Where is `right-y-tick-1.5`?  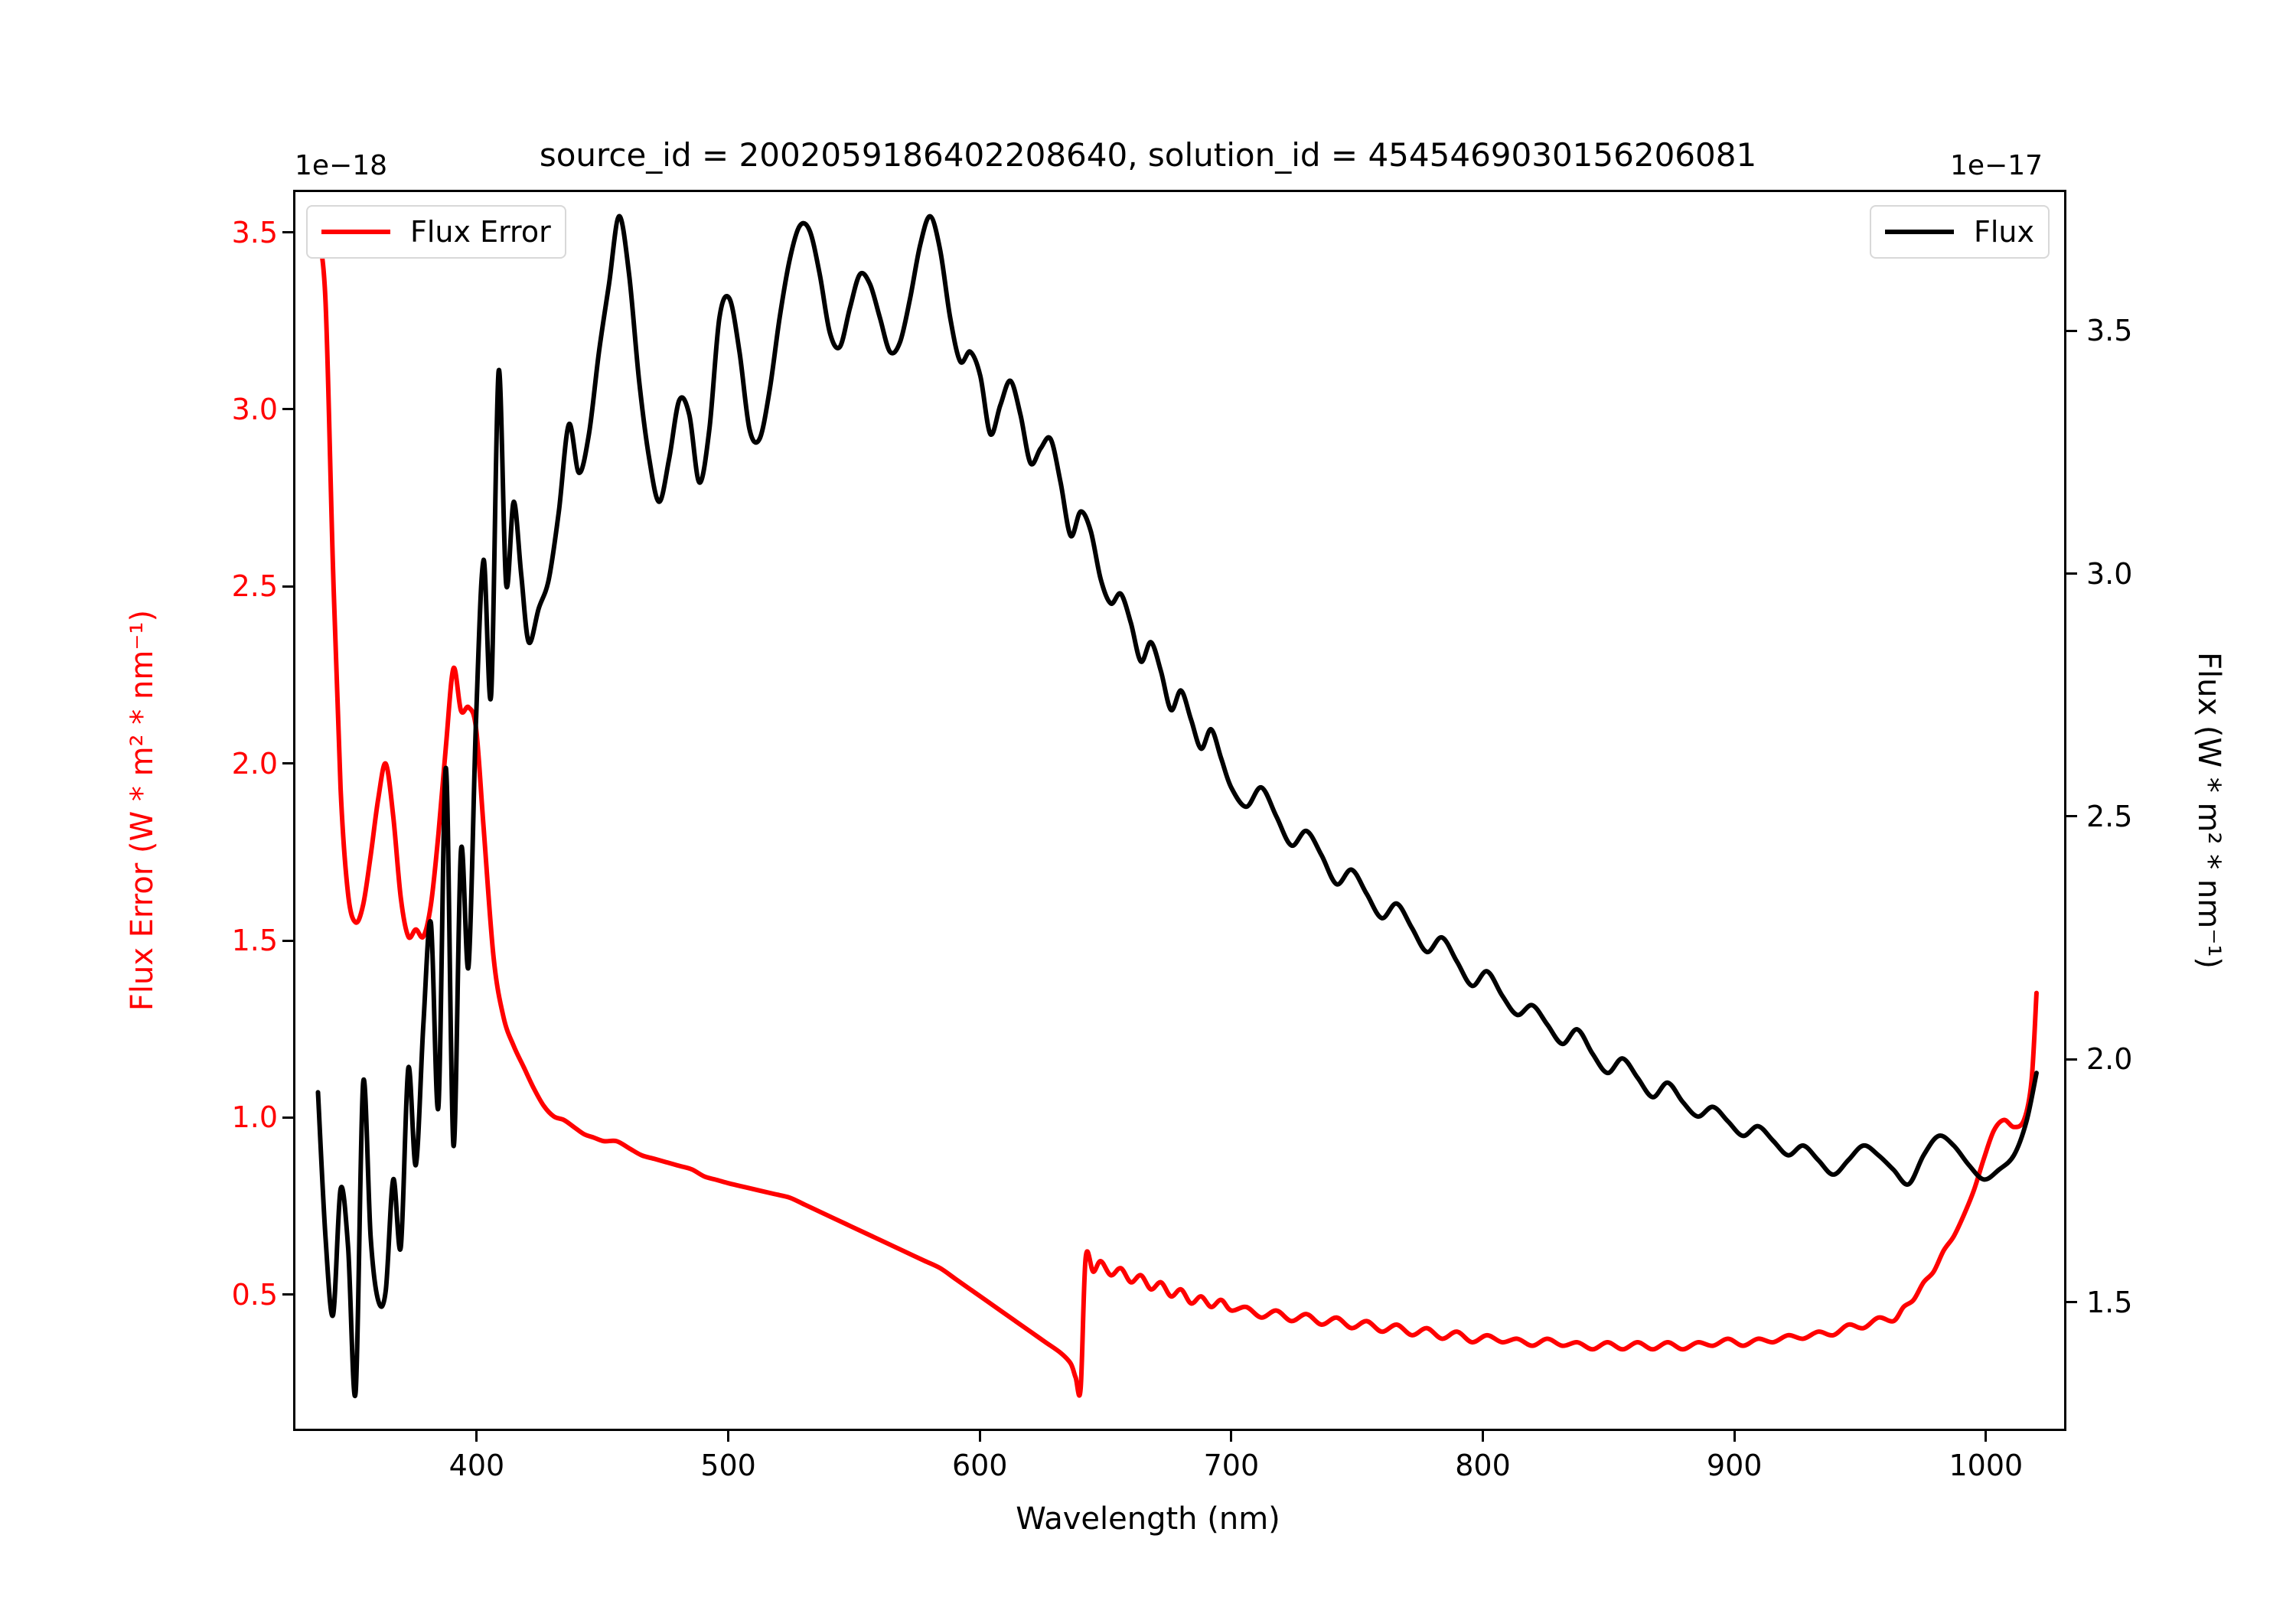 right-y-tick-1.5 is located at coordinates (2071, 1302).